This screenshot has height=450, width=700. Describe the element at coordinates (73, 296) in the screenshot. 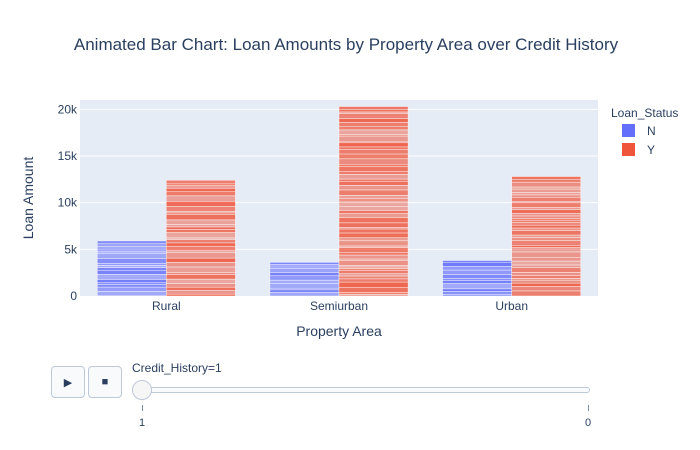

I see `y-tick-label: 0` at that location.